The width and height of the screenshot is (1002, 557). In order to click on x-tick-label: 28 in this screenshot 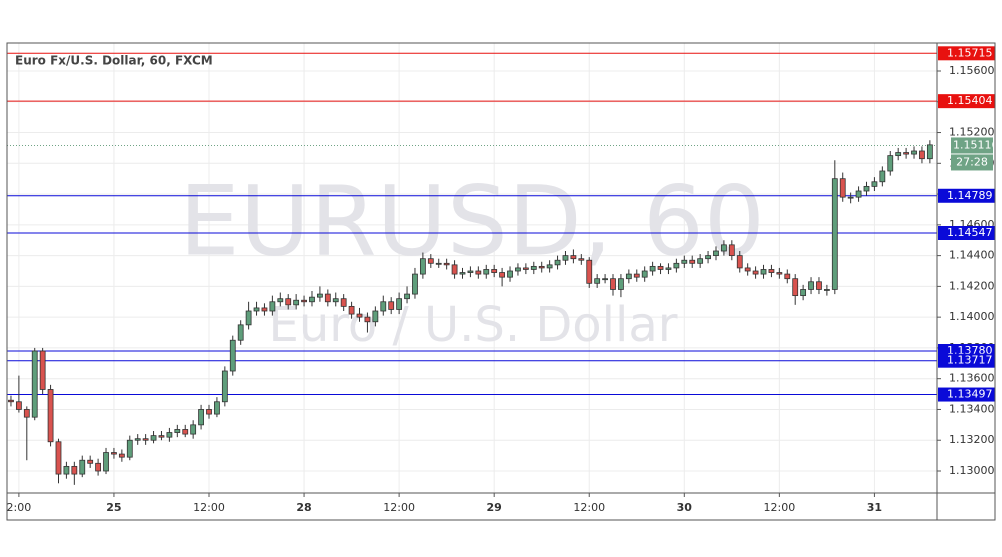, I will do `click(303, 507)`.